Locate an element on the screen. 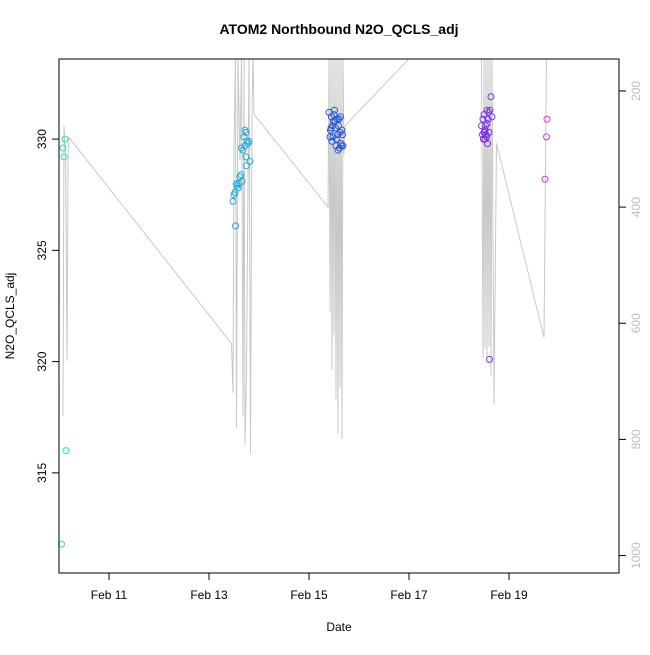 The image size is (650, 655). y-tick-label: 315 is located at coordinates (42, 473).